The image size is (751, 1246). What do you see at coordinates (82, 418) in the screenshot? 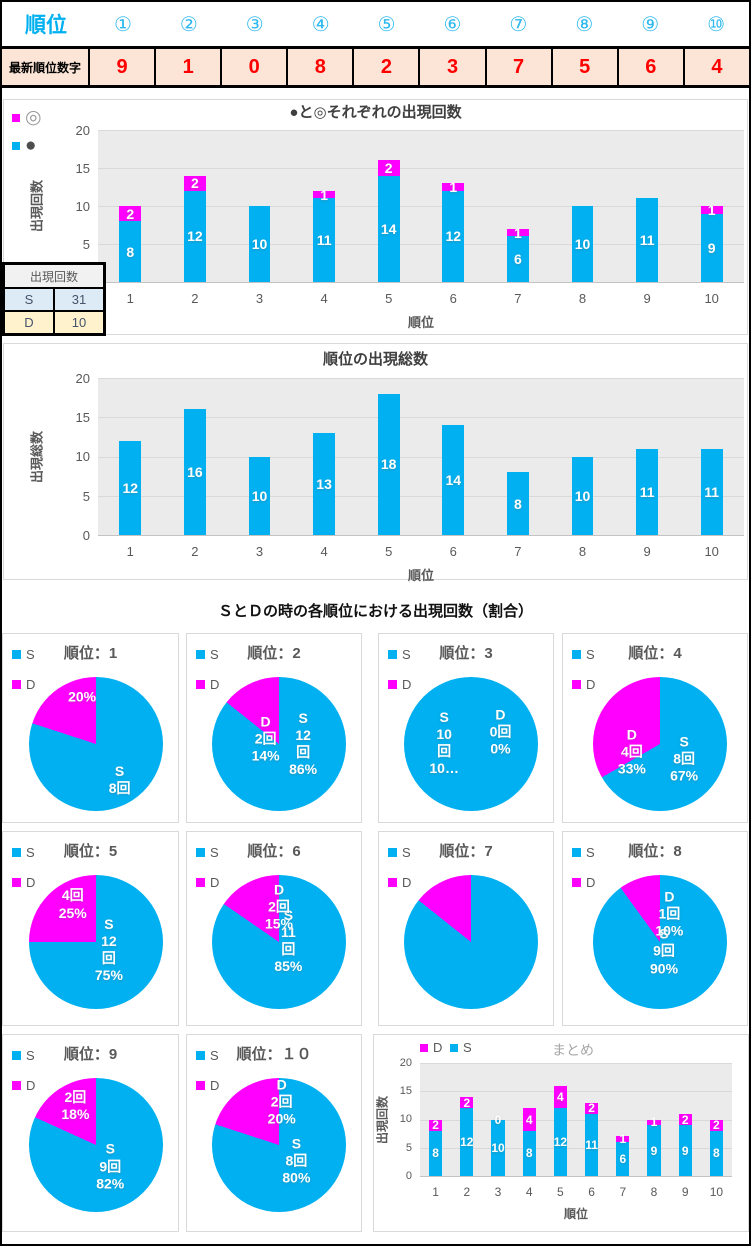
I see `y-tick-label: 15` at bounding box center [82, 418].